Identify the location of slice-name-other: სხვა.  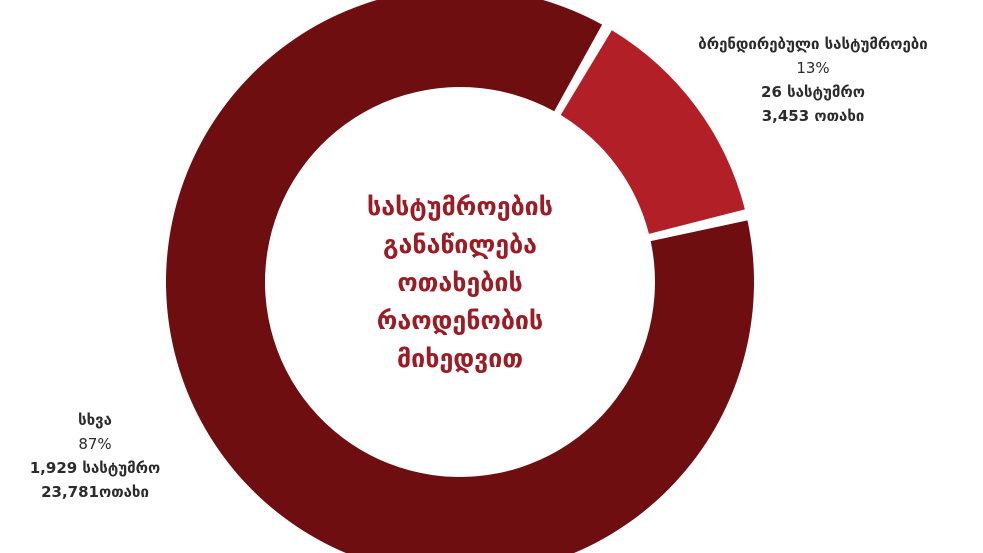
(95, 420).